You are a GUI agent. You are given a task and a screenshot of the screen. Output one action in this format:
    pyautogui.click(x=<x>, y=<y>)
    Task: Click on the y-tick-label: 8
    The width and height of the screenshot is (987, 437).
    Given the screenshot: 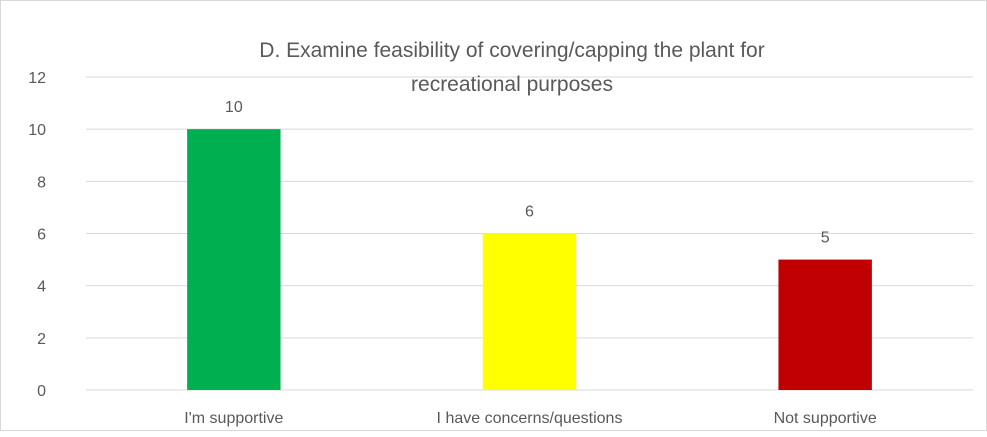 What is the action you would take?
    pyautogui.click(x=41, y=182)
    